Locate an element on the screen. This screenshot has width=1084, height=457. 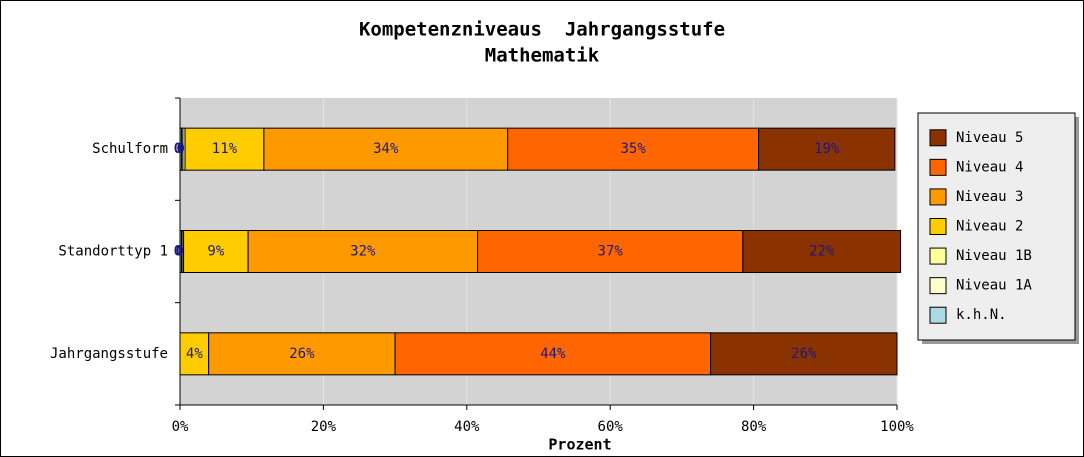
x-axis-label: Prozent is located at coordinates (579, 445).